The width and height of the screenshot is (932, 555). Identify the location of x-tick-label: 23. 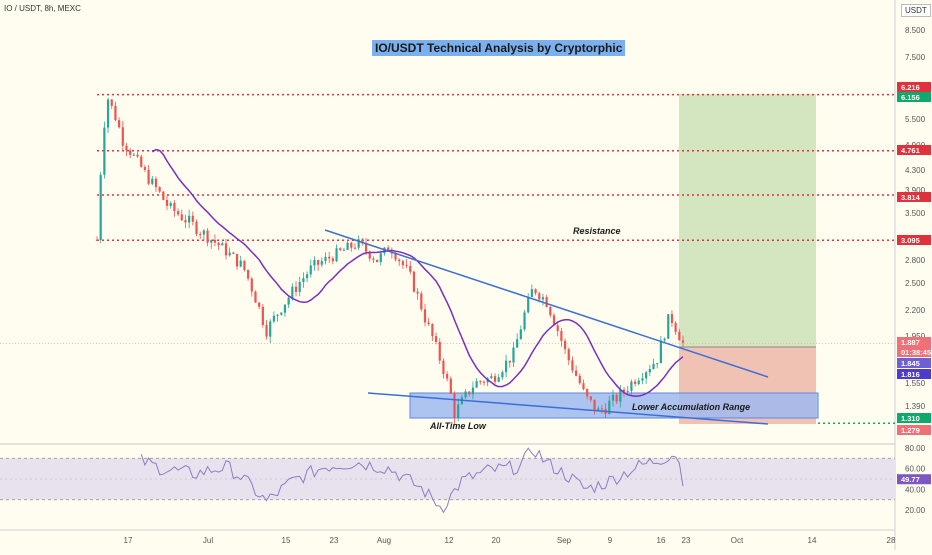
(686, 540).